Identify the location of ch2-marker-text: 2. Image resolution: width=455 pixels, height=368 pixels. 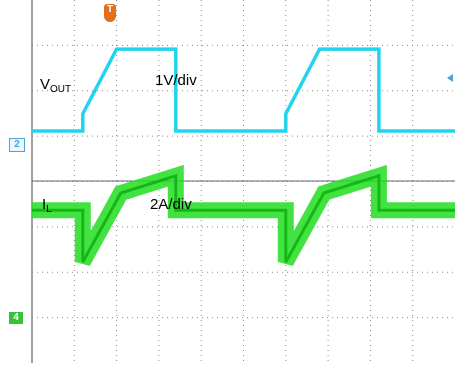
(17, 144).